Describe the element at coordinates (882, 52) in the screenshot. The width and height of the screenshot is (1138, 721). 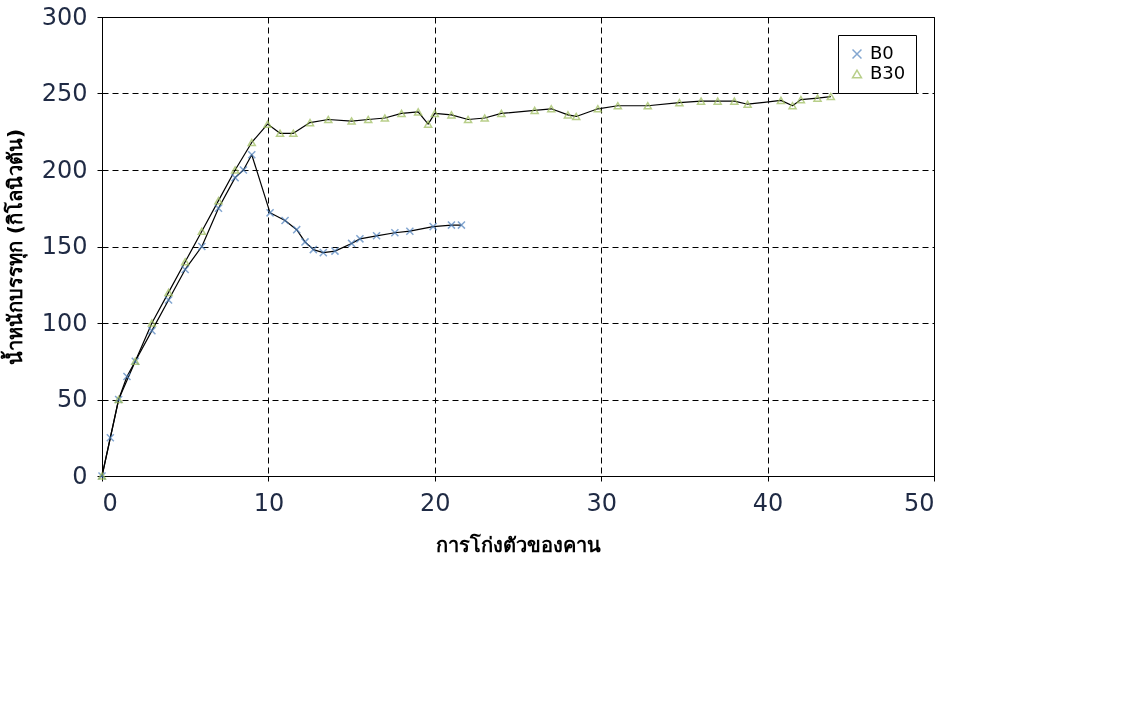
I see `legend-label: B0` at that location.